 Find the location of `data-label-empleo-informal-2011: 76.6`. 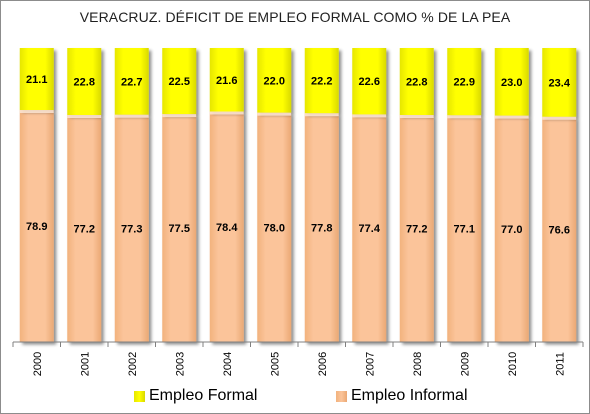

data-label-empleo-informal-2011: 76.6 is located at coordinates (559, 230).